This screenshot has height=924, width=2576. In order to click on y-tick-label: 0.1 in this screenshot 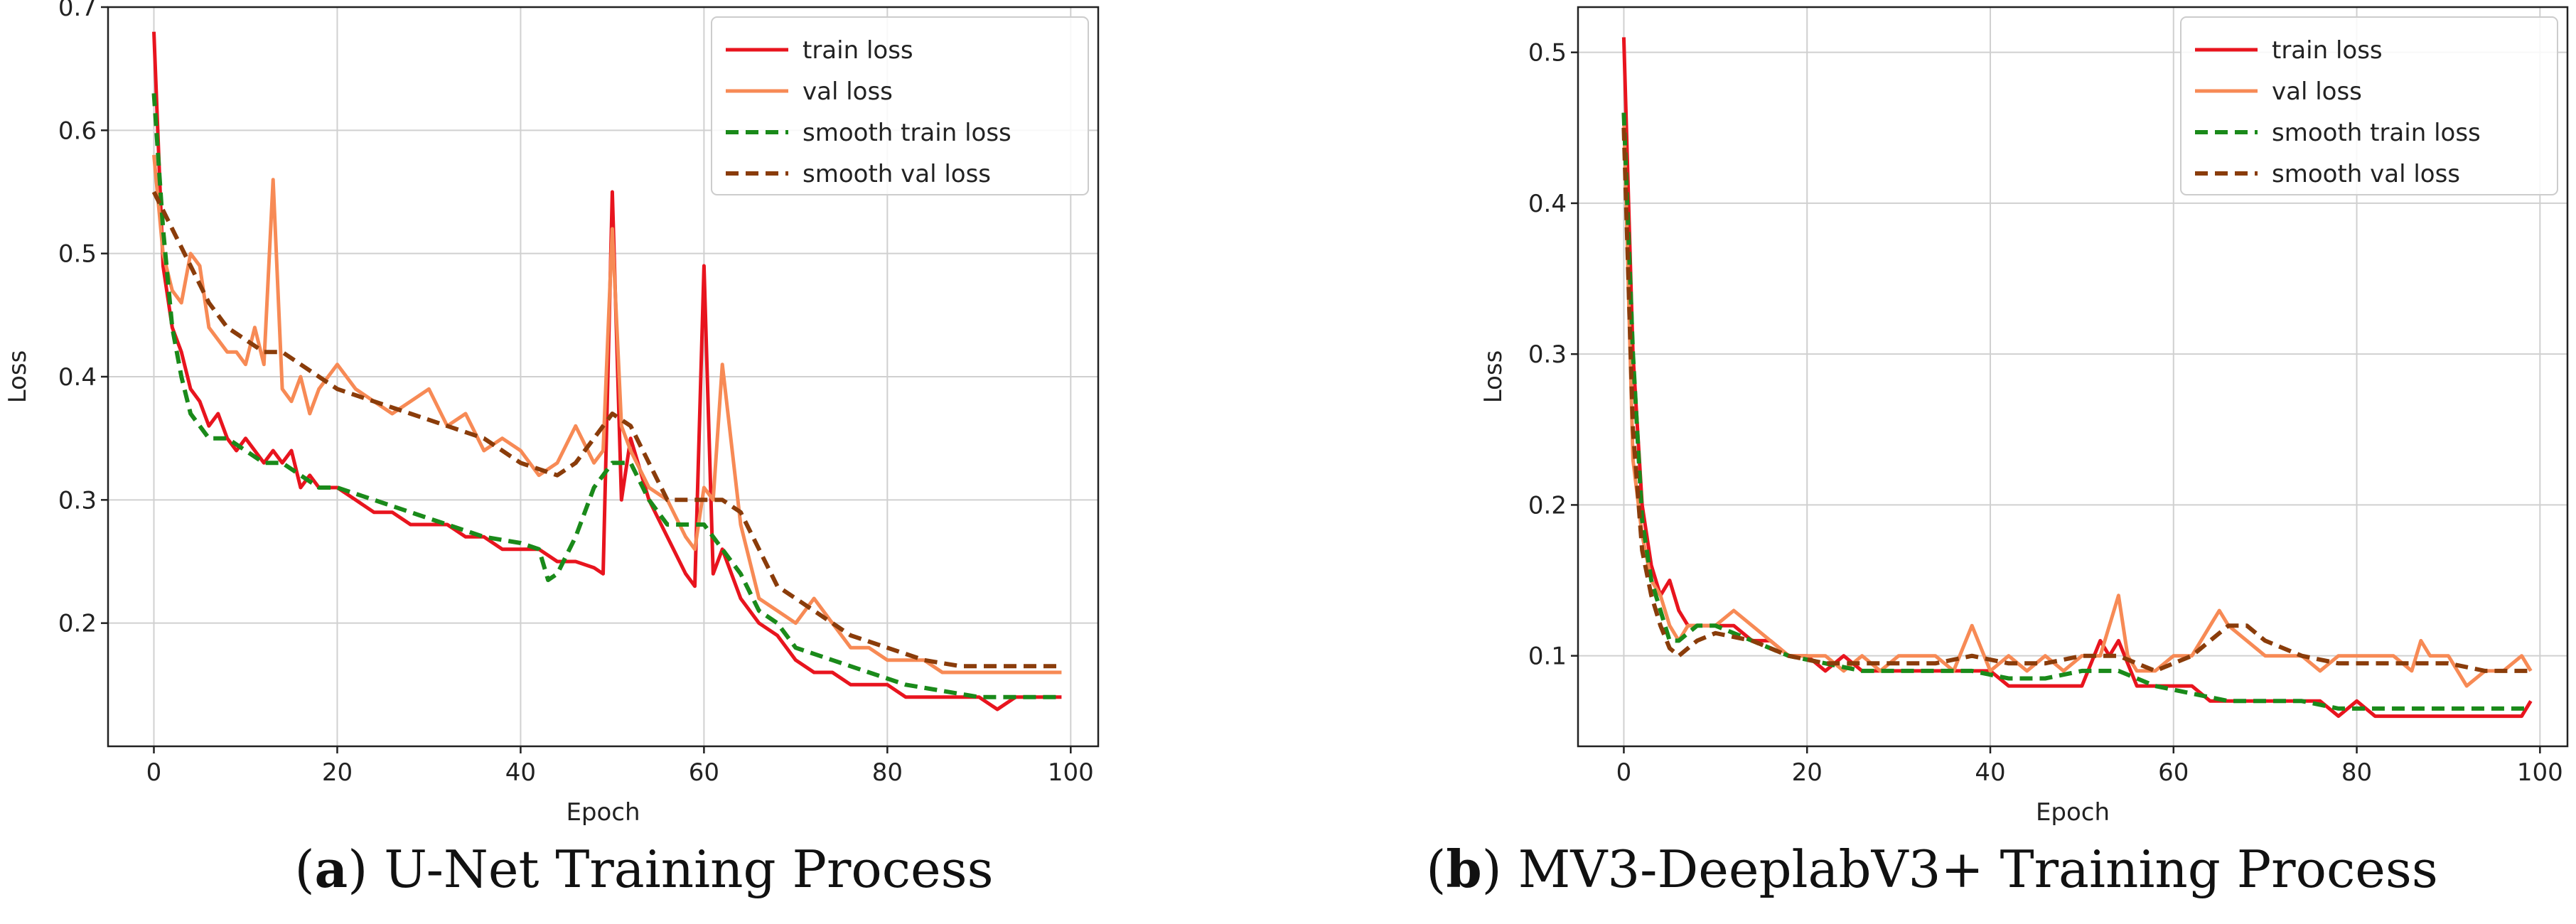, I will do `click(1547, 657)`.